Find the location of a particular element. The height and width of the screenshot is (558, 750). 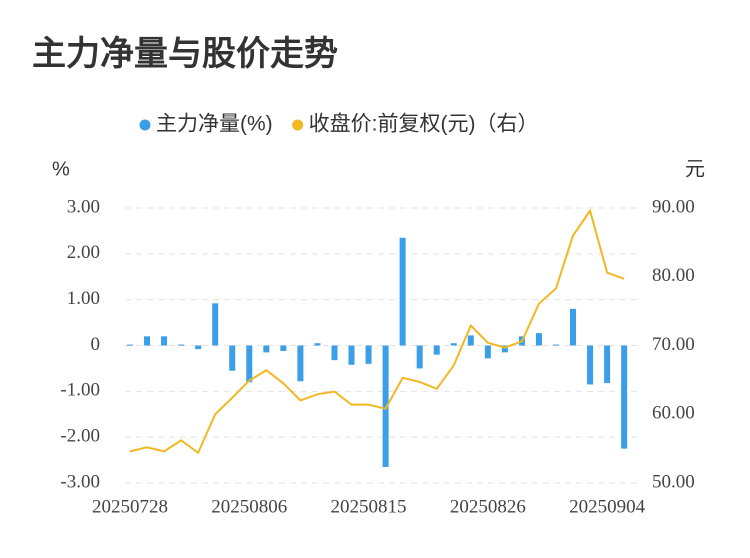

legend-label: 收盘价:前复权(元)（右） is located at coordinates (424, 124).